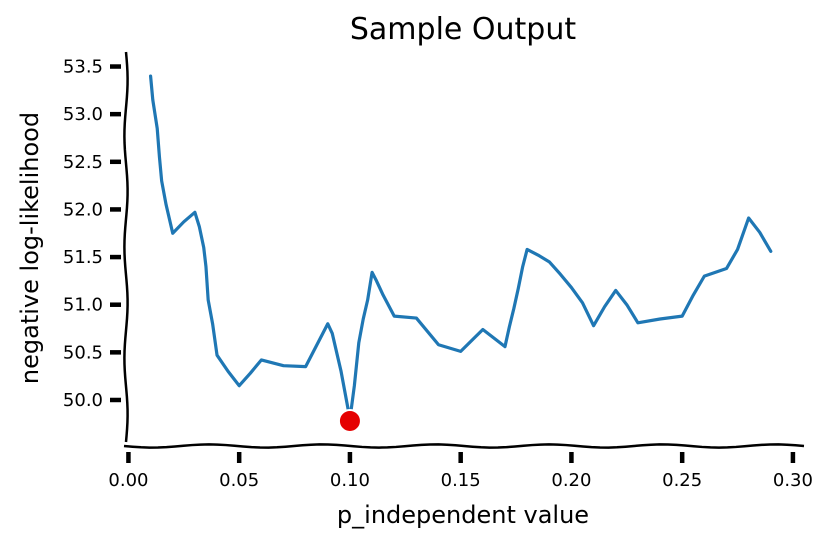 This screenshot has height=544, width=832. What do you see at coordinates (83, 257) in the screenshot?
I see `y-tick-label: 51.5` at bounding box center [83, 257].